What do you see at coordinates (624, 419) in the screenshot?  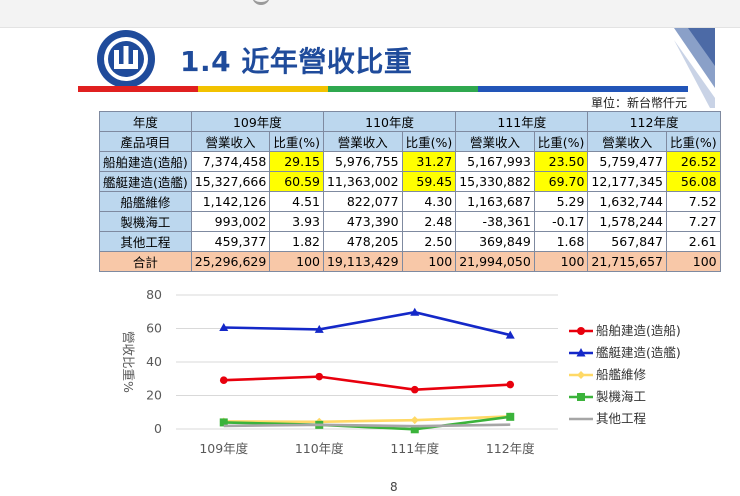 I see `legend-entry: 其他工程` at bounding box center [624, 419].